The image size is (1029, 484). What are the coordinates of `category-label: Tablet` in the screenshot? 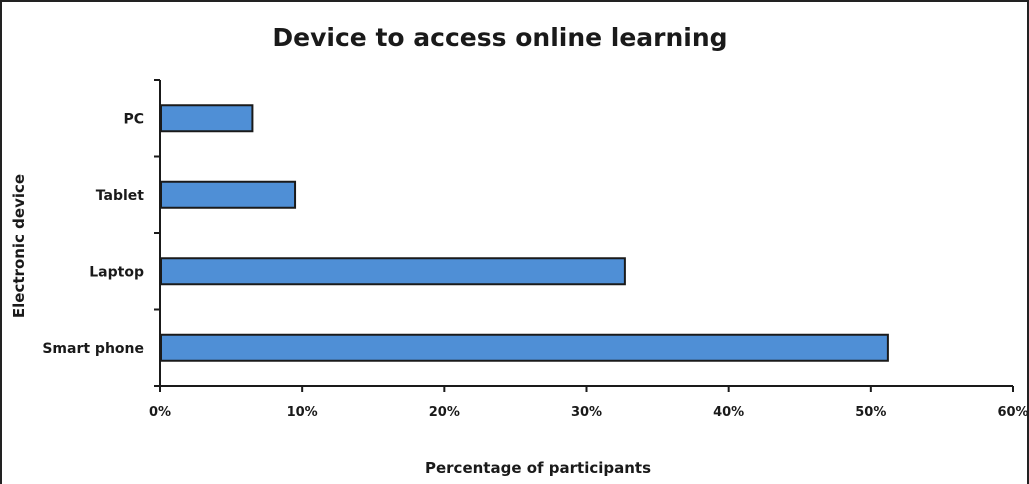 It's located at (120, 196).